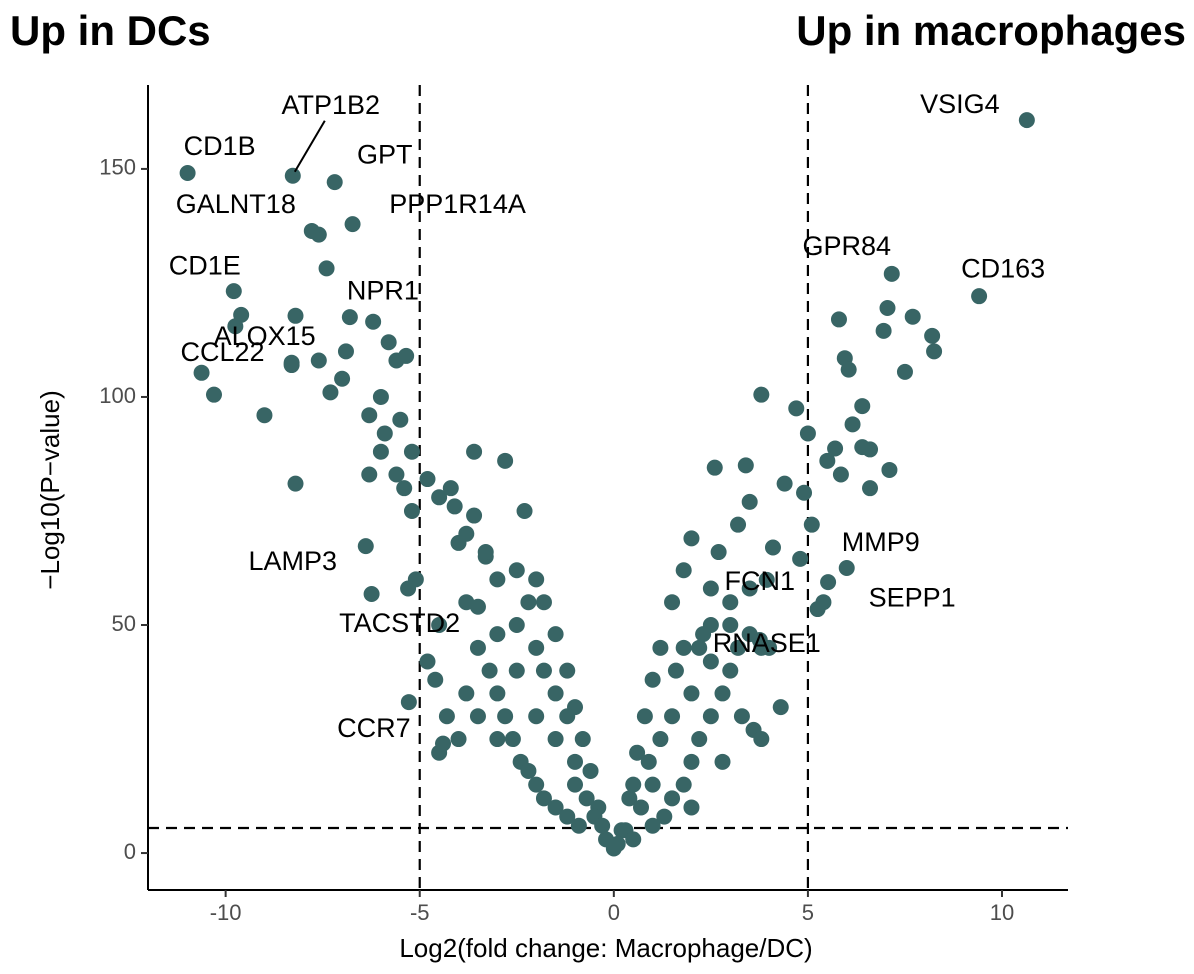  Describe the element at coordinates (220, 146) in the screenshot. I see `point-label: CD1B` at that location.